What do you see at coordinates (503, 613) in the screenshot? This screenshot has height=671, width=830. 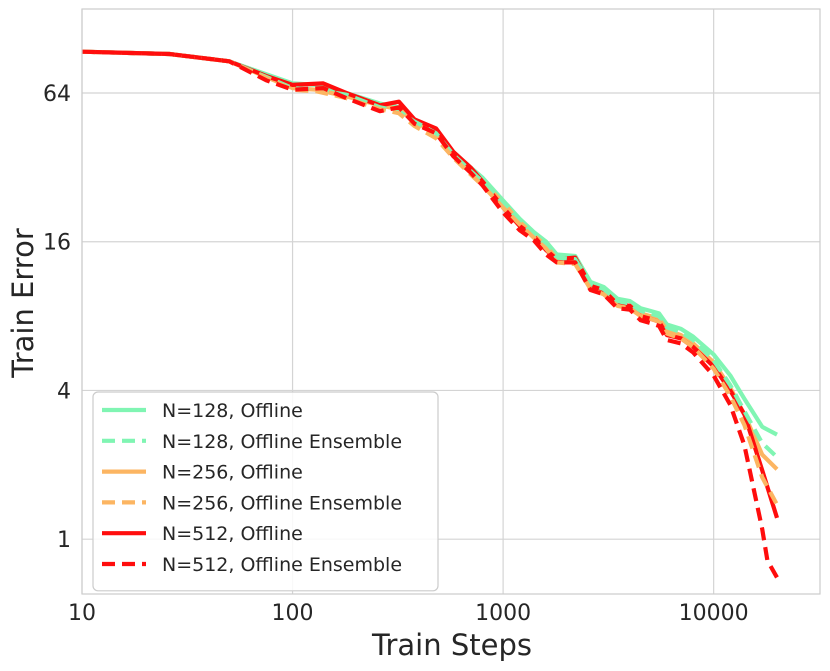 I see `x-tick-label: 1000` at bounding box center [503, 613].